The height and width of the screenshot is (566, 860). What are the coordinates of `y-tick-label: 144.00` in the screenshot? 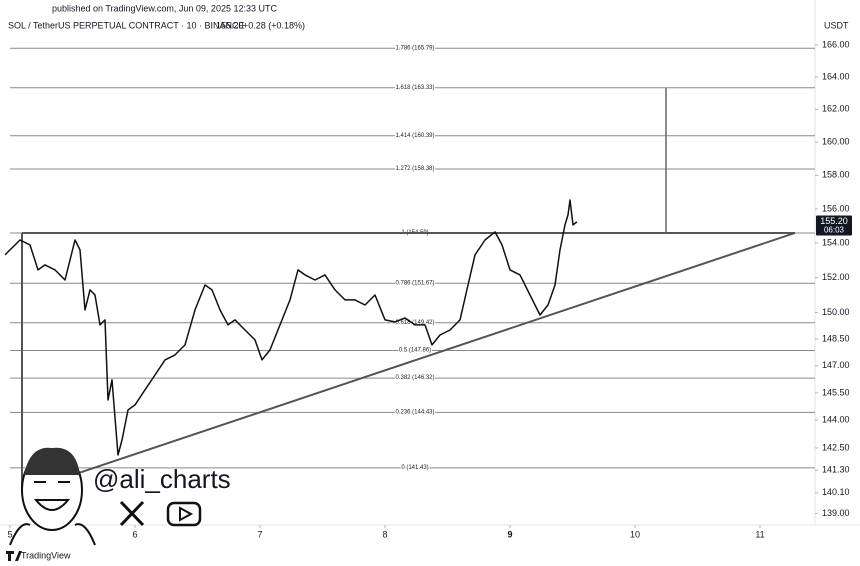 It's located at (836, 420).